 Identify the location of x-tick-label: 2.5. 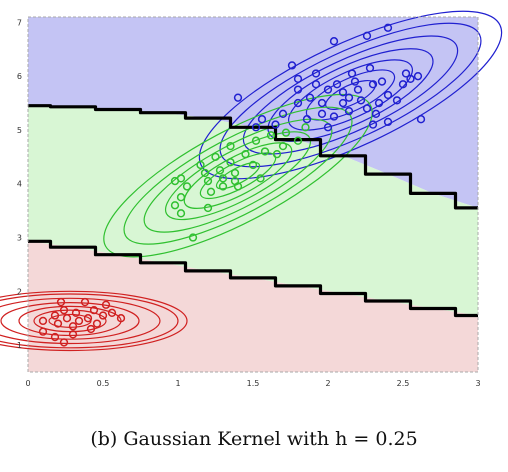
(403, 383).